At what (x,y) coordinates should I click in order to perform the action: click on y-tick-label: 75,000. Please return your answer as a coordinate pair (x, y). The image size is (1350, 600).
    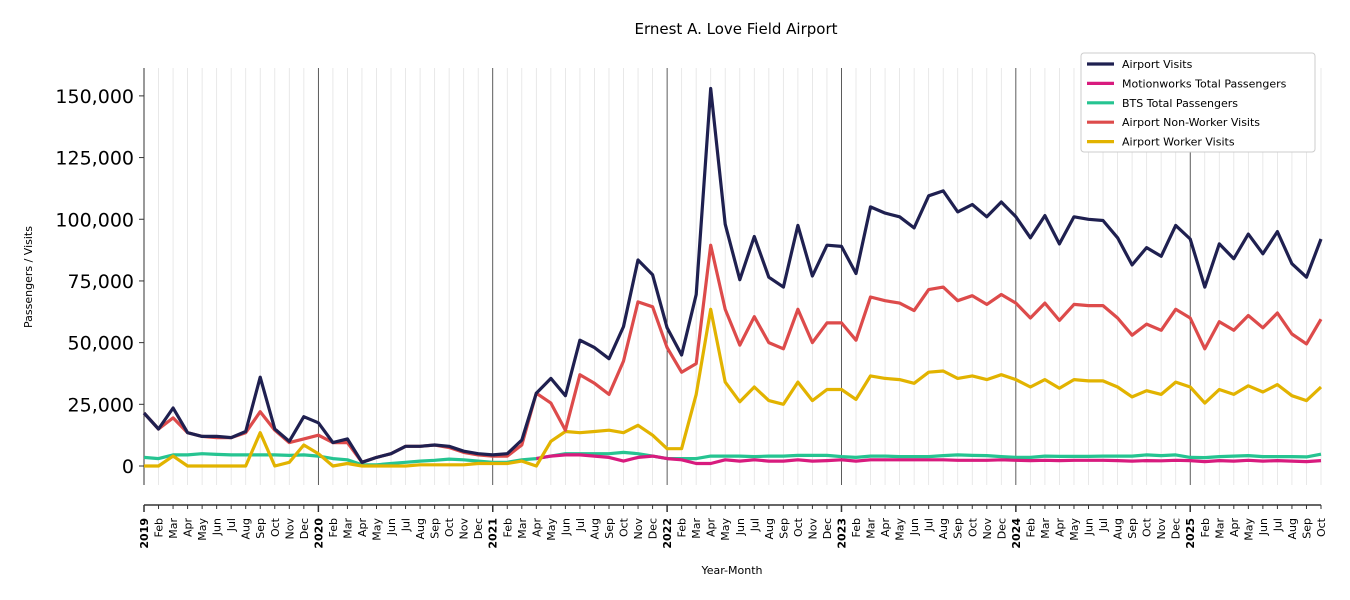
    Looking at the image, I should click on (101, 282).